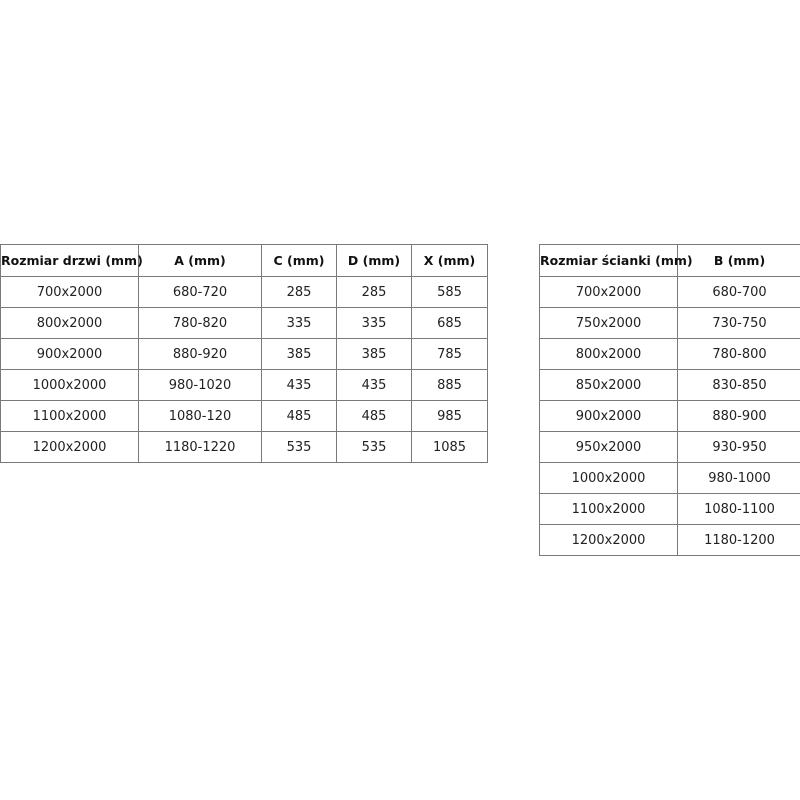  What do you see at coordinates (738, 323) in the screenshot?
I see `table-cell: 730-750` at bounding box center [738, 323].